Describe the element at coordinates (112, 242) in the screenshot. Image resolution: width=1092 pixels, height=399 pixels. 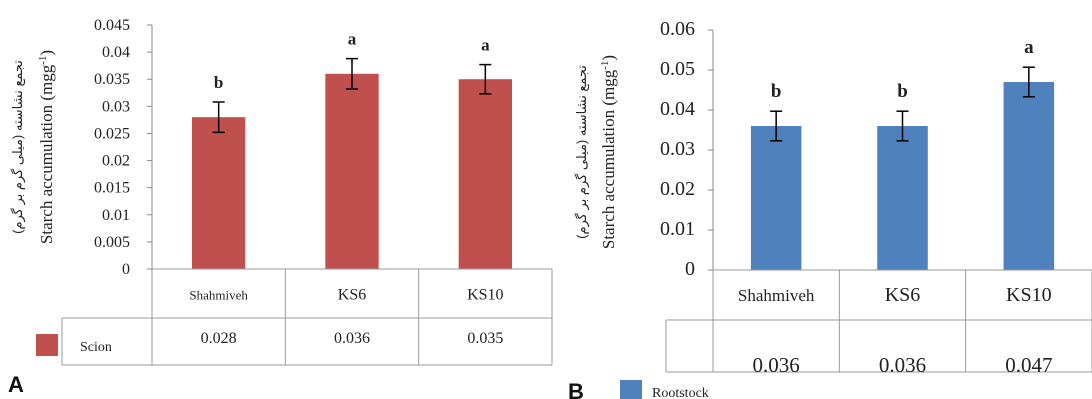
I see `y-tick-label: 0.005` at that location.